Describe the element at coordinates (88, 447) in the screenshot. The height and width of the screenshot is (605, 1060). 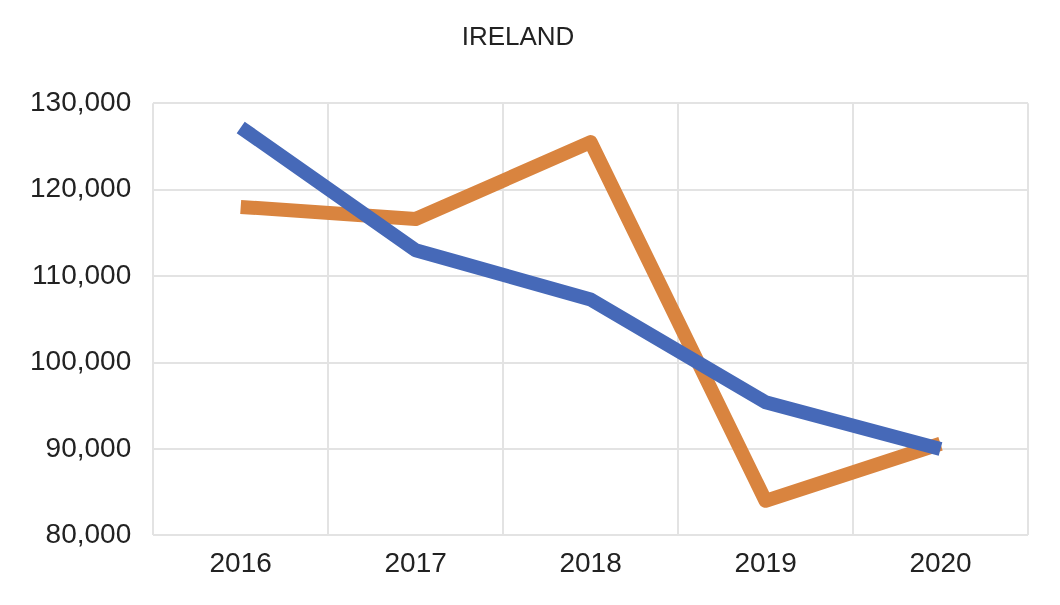
I see `y-tick-label: 90,000` at that location.